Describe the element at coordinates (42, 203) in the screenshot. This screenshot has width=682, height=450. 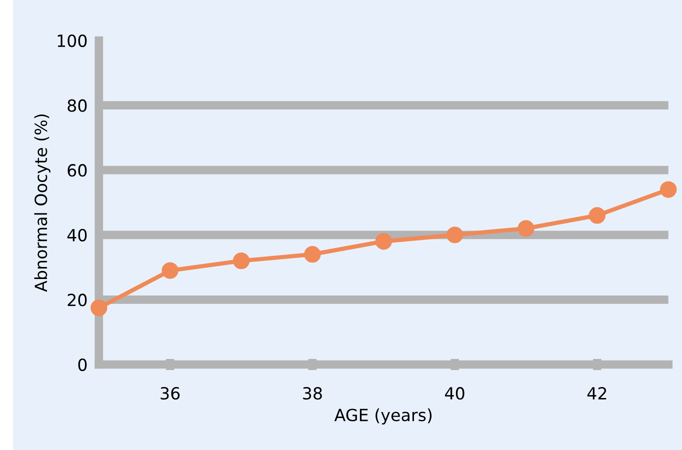
I see `y-axis-title: Abnormal Oocyte (%)` at that location.